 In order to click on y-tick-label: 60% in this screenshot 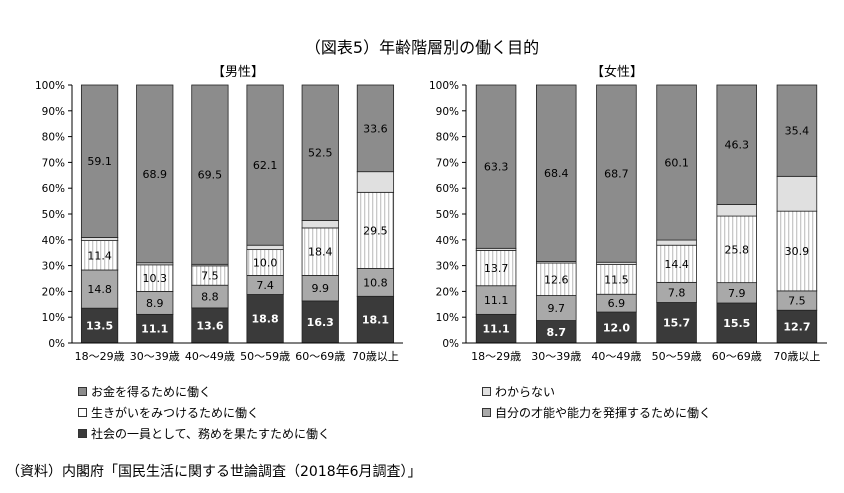, I will do `click(447, 189)`.